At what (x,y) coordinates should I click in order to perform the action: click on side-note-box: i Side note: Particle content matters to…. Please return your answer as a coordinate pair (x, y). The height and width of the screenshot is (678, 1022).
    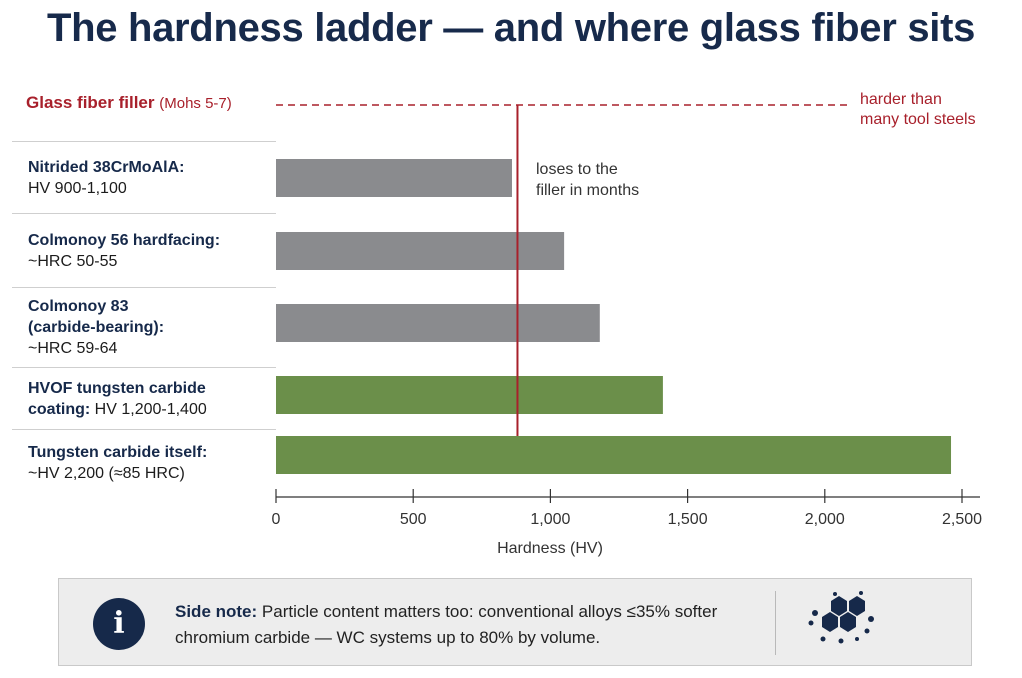
    Looking at the image, I should click on (515, 622).